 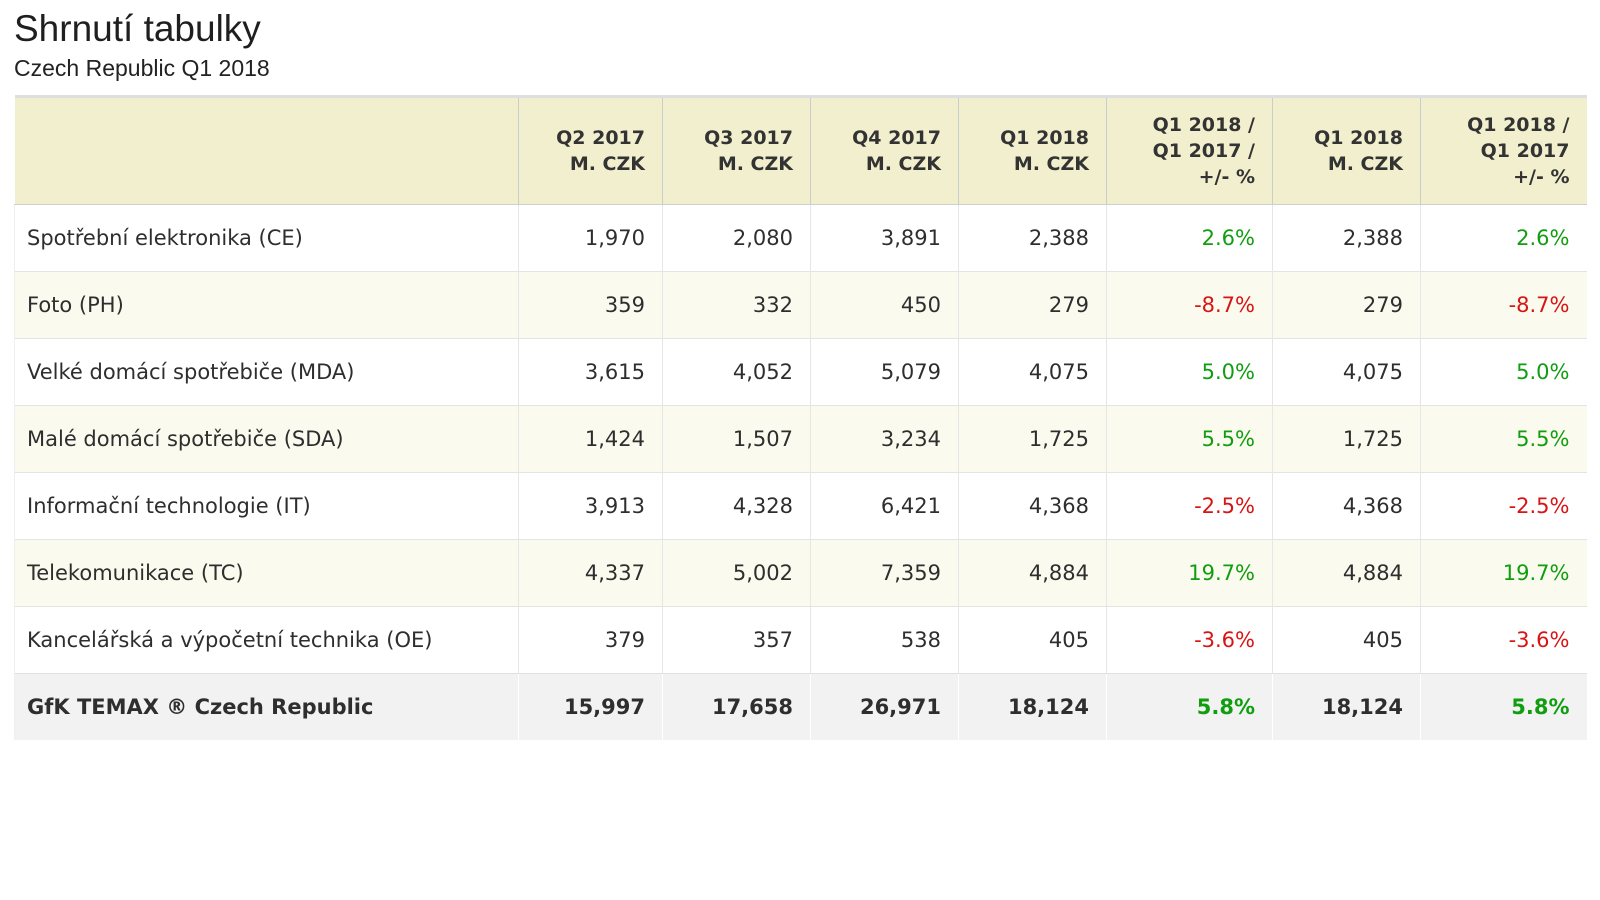 I want to click on cell-q1-change-pct-repeat: -8.7%, so click(x=1503, y=305).